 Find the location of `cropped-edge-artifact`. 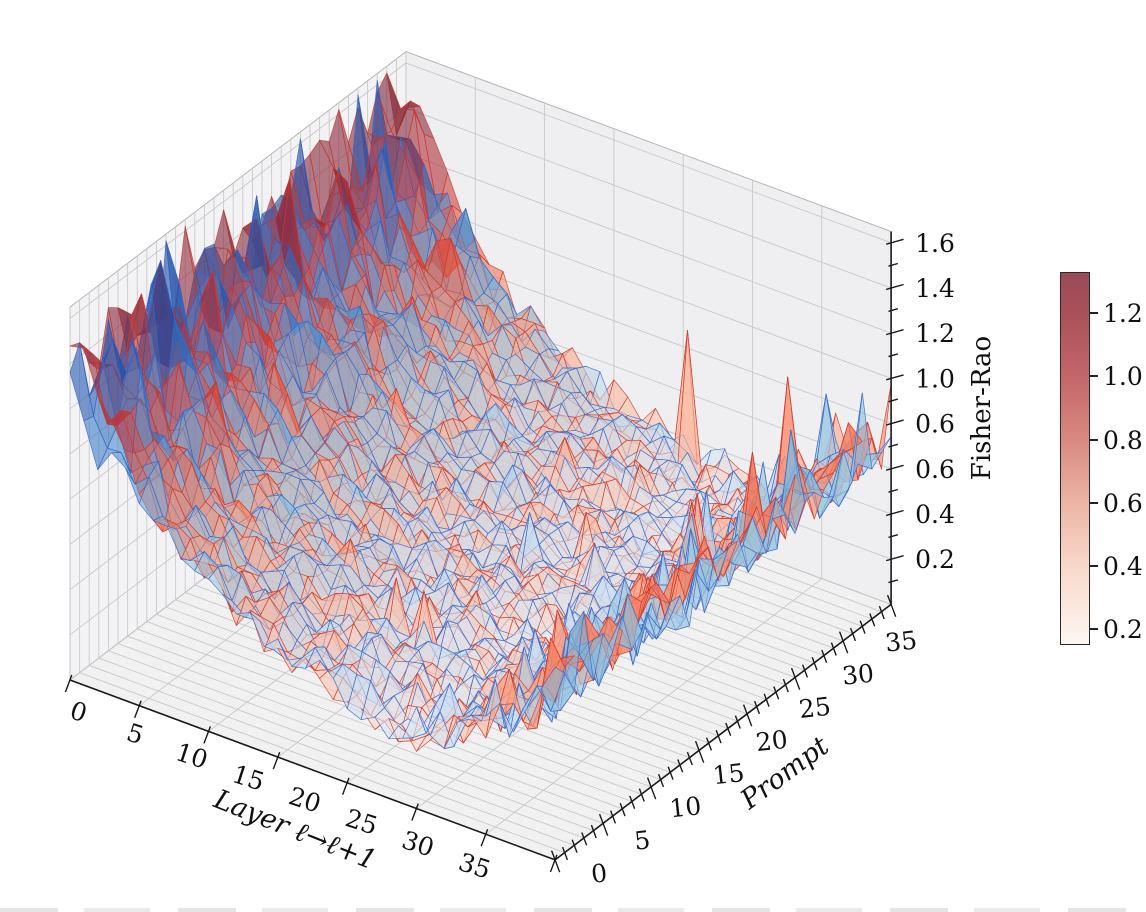

cropped-edge-artifact is located at coordinates (573, 910).